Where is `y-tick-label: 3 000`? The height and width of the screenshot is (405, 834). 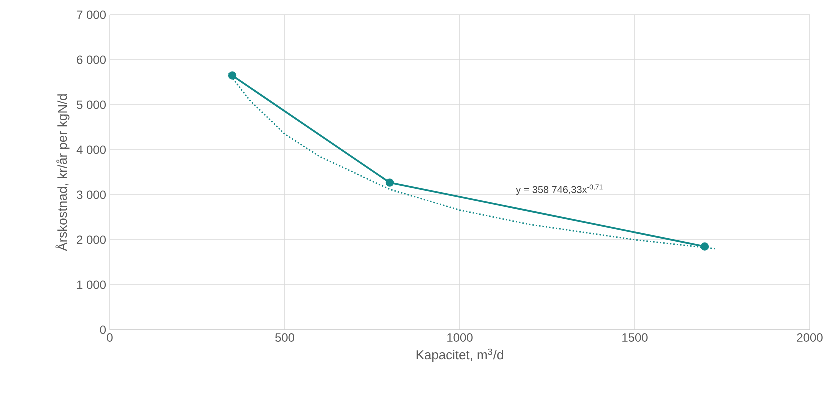
y-tick-label: 3 000 is located at coordinates (91, 195).